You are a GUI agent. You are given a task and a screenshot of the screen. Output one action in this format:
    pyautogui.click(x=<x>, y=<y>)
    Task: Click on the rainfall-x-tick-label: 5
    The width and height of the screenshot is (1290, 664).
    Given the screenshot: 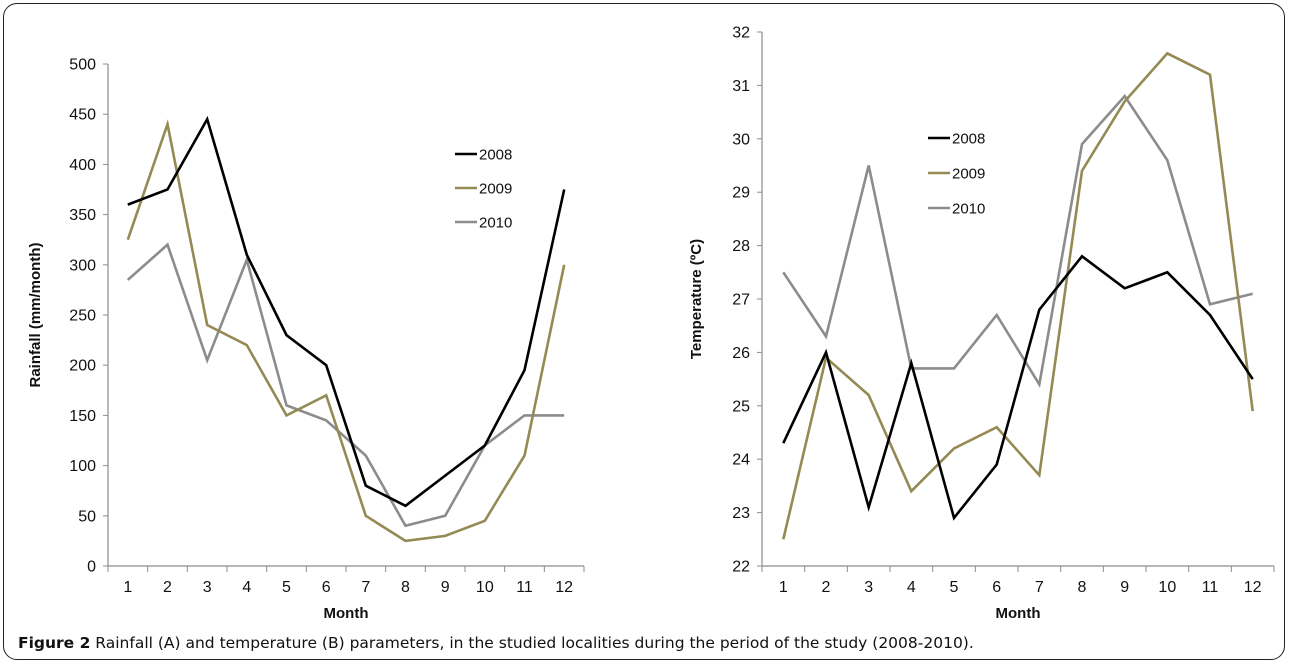 What is the action you would take?
    pyautogui.click(x=286, y=587)
    